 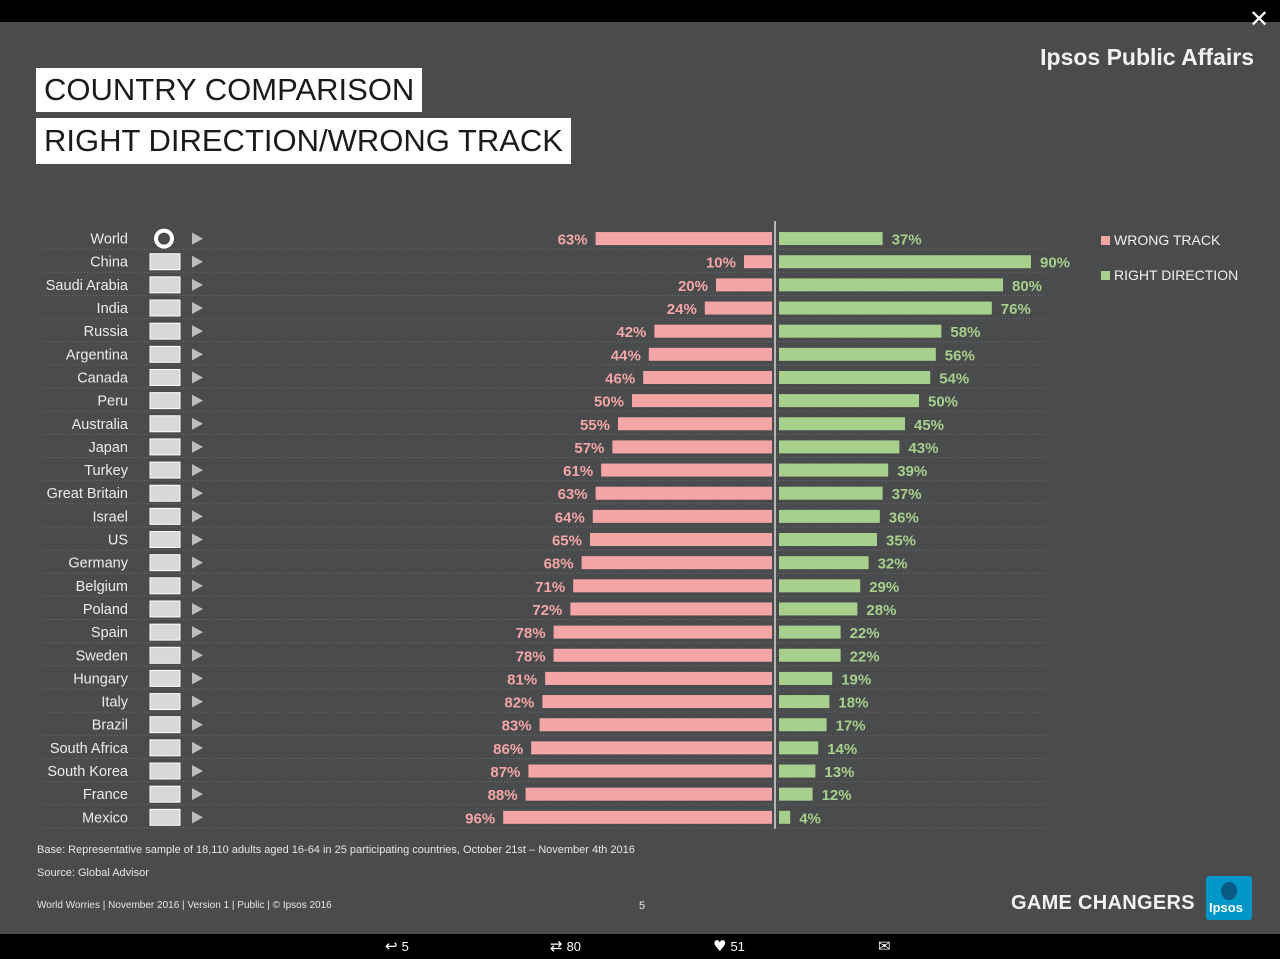 I want to click on value-label-right: 54%, so click(x=954, y=378).